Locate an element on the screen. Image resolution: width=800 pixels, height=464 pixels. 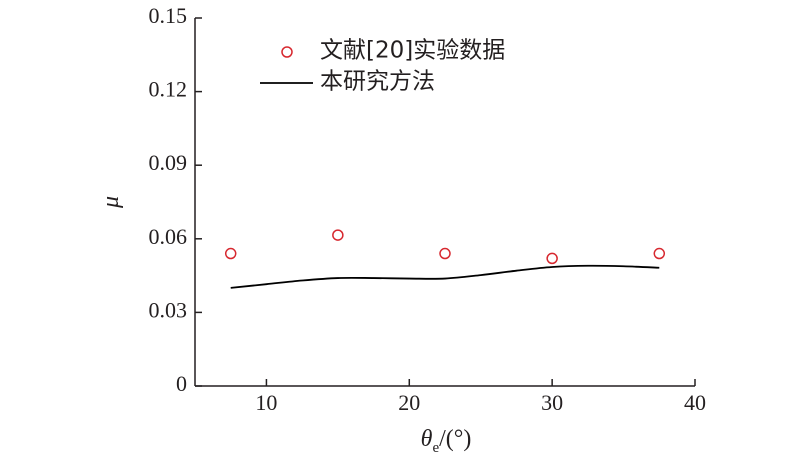
y-tick-label: 0.15 is located at coordinates (168, 15).